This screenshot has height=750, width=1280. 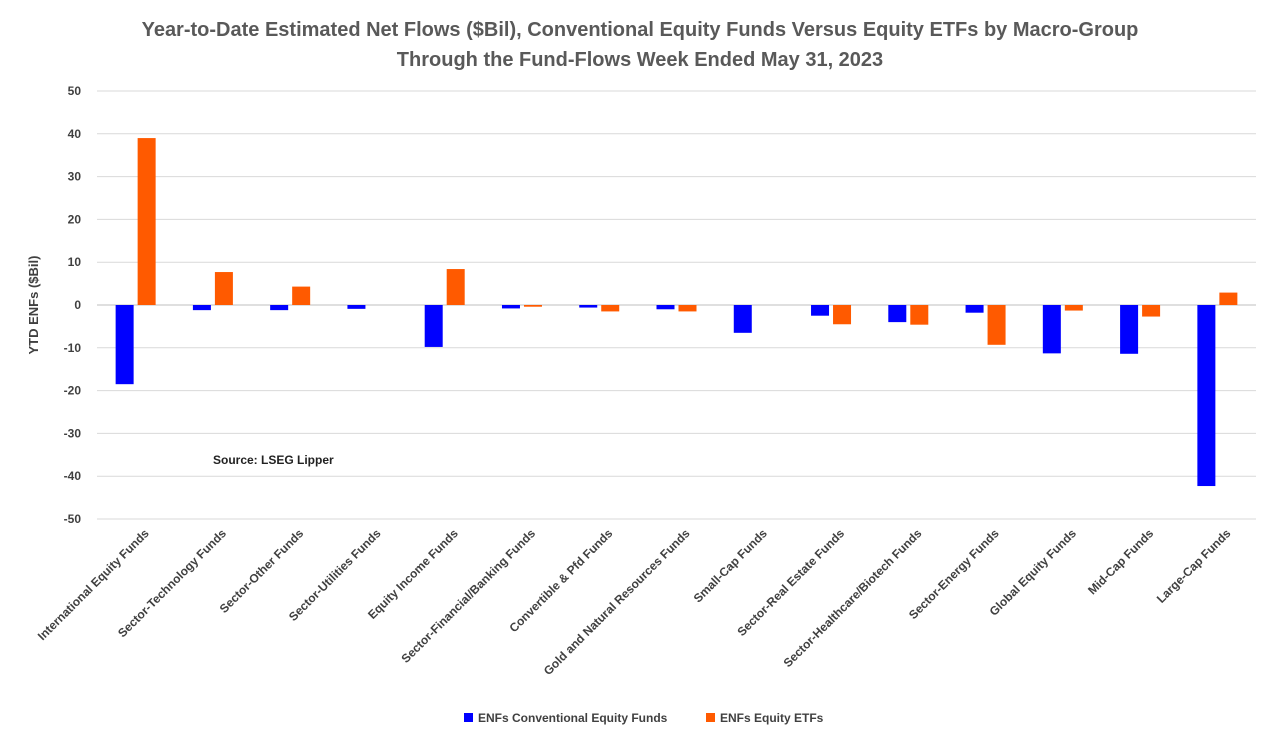 What do you see at coordinates (75, 91) in the screenshot?
I see `y-tick-label: 50` at bounding box center [75, 91].